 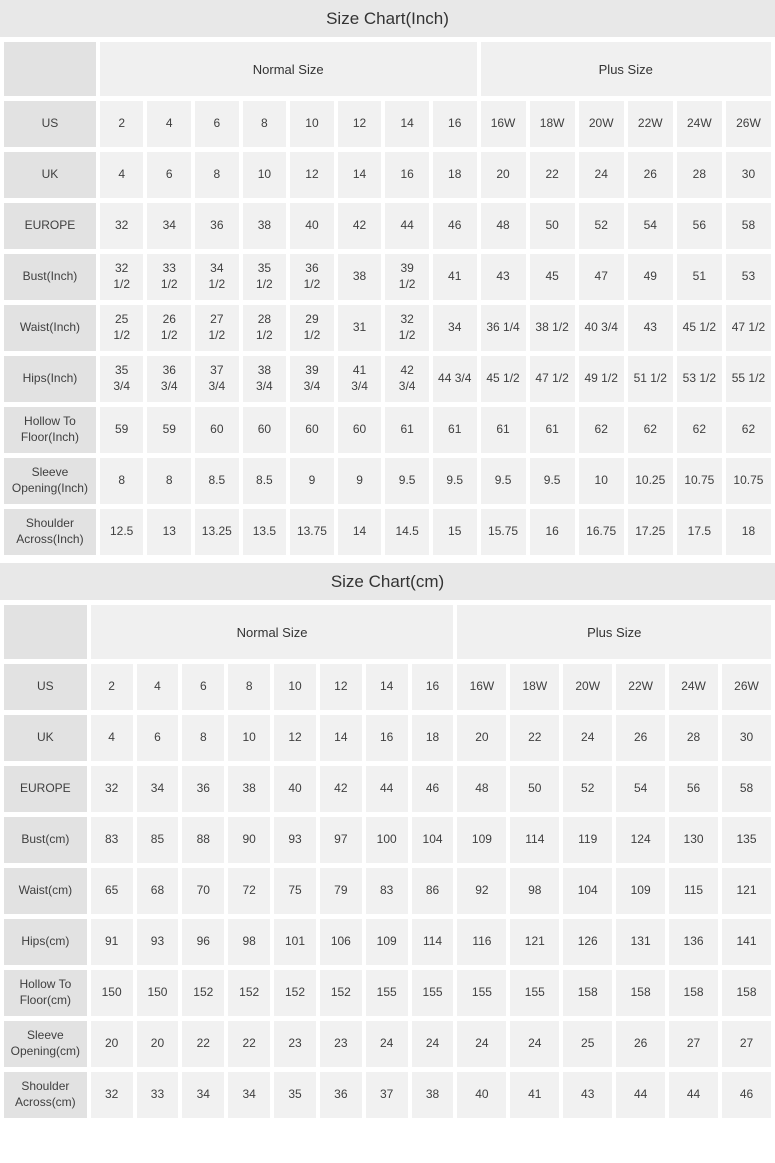 I want to click on size-value-cell: 131, so click(x=641, y=942).